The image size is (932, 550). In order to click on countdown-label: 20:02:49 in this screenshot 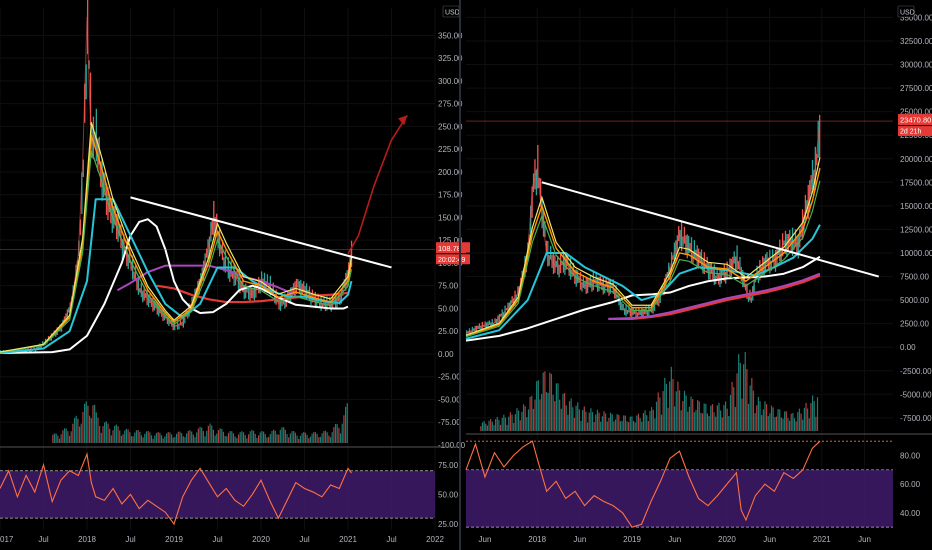, I will do `click(451, 260)`.